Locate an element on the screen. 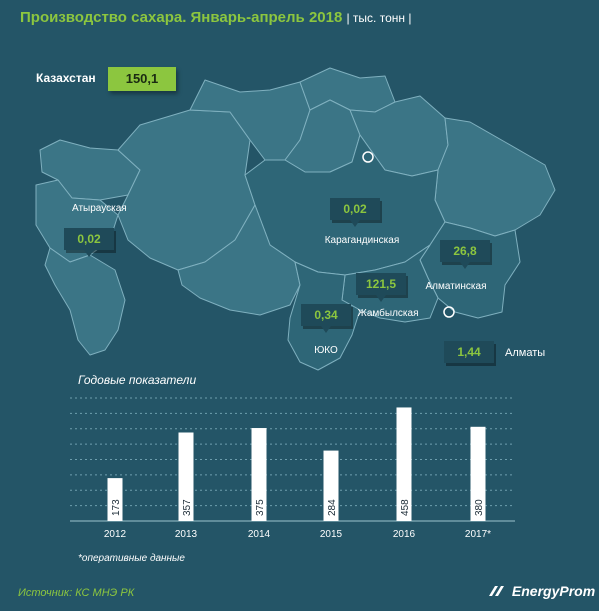  region-value-south-kazakhstan: 0,34 is located at coordinates (326, 315).